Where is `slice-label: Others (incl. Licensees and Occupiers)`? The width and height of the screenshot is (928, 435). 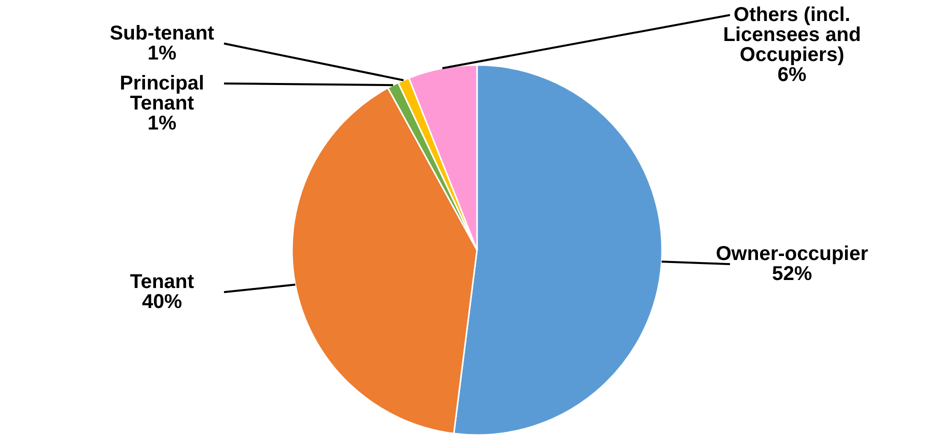 slice-label: Others (incl. Licensees and Occupiers) is located at coordinates (792, 35).